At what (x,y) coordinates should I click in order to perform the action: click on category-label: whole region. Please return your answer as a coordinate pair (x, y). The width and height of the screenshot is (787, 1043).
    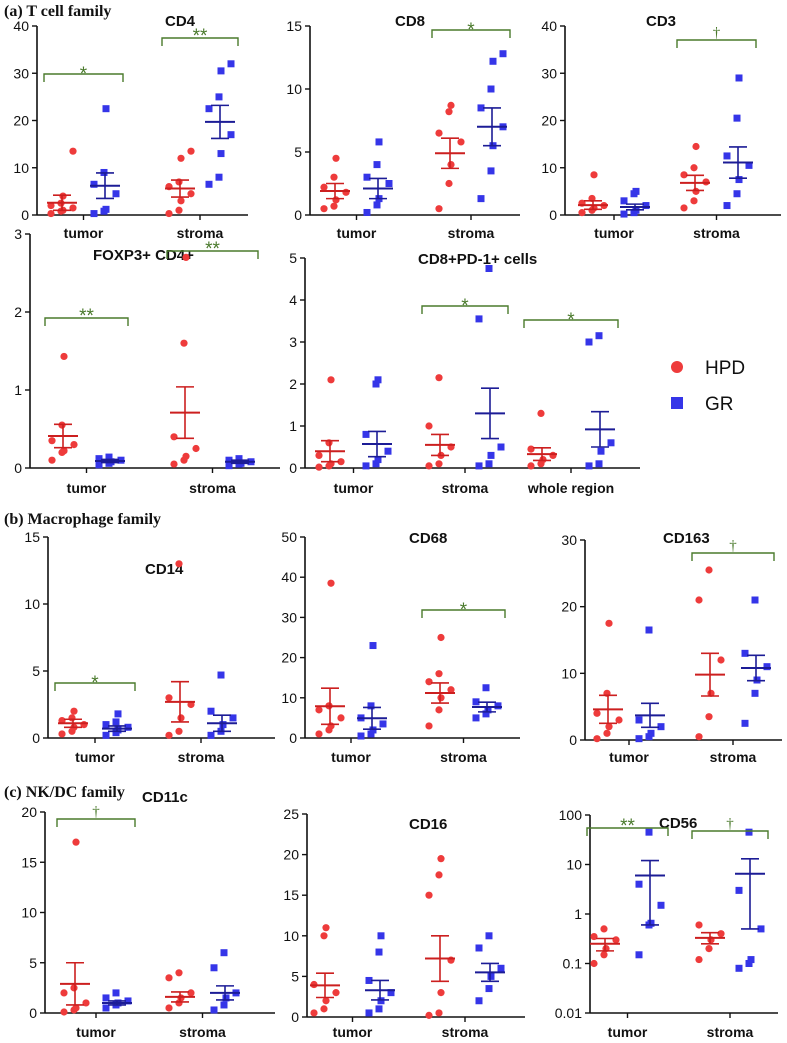
    Looking at the image, I should click on (570, 488).